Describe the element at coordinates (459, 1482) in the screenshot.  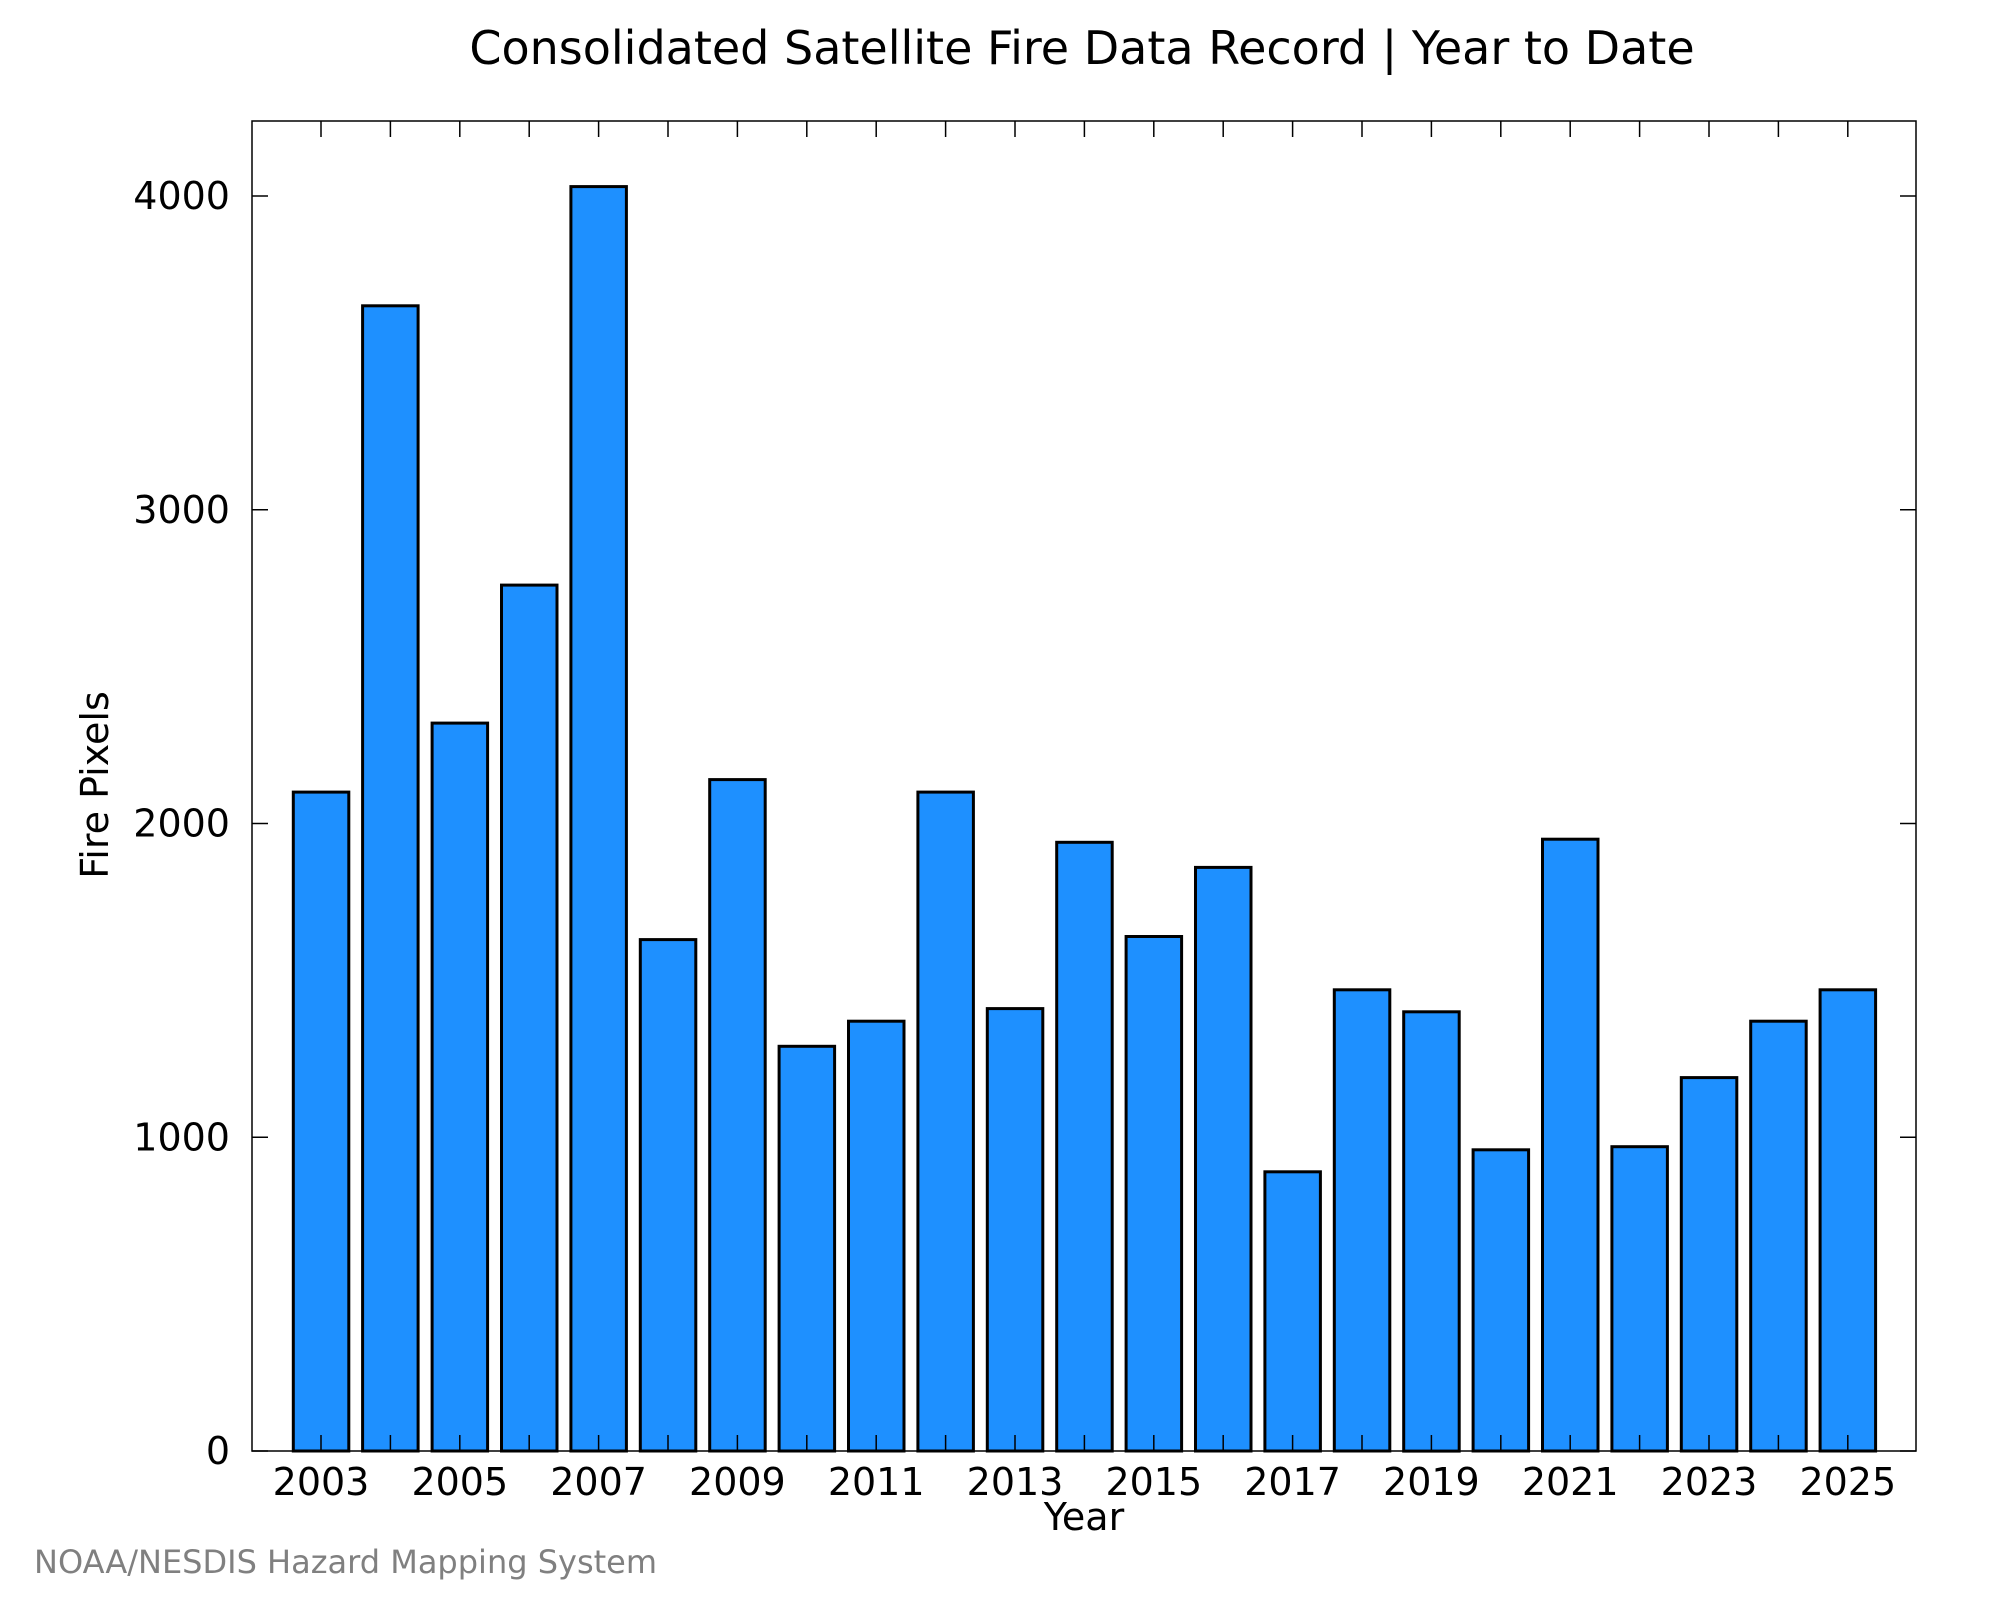
I see `x-tick-label: 2005` at that location.